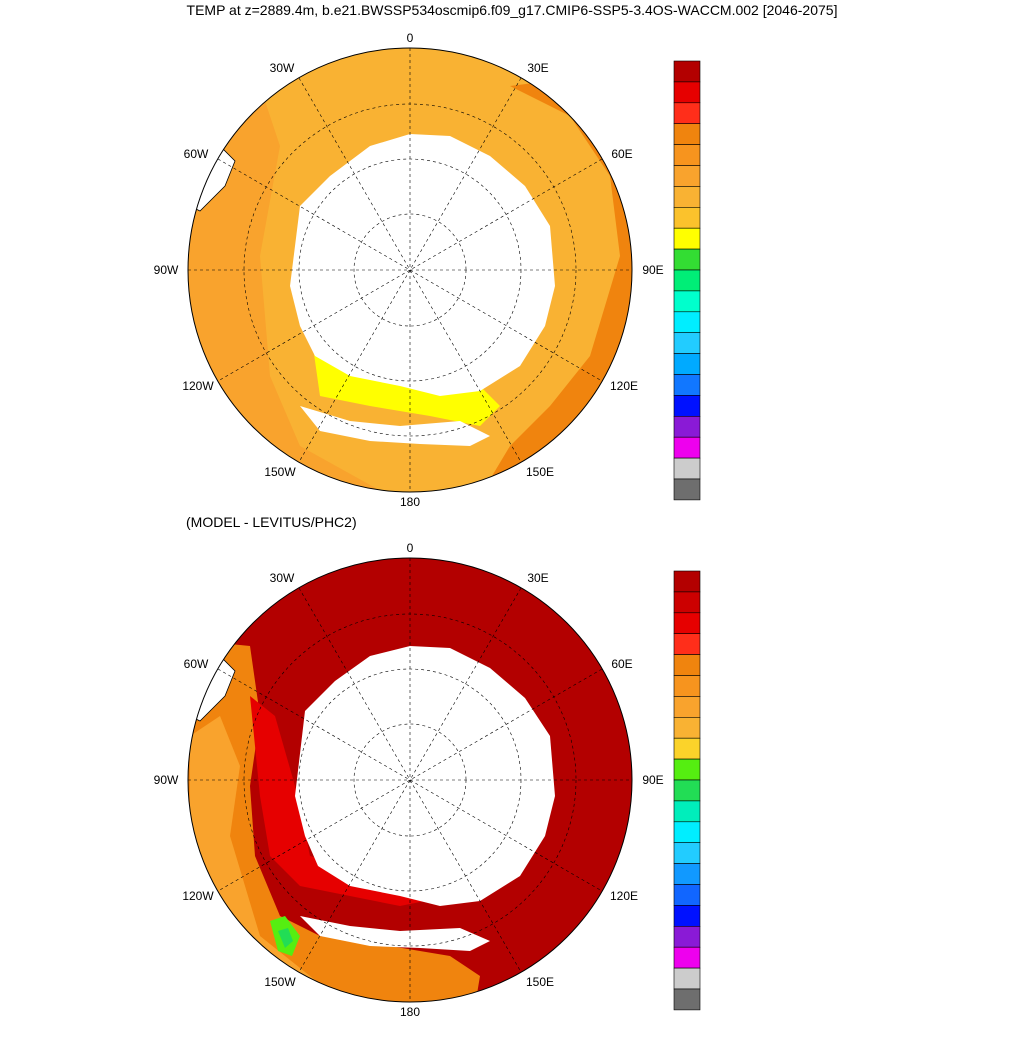  What do you see at coordinates (422, 265) in the screenshot?
I see `ice-shelf-top` at bounding box center [422, 265].